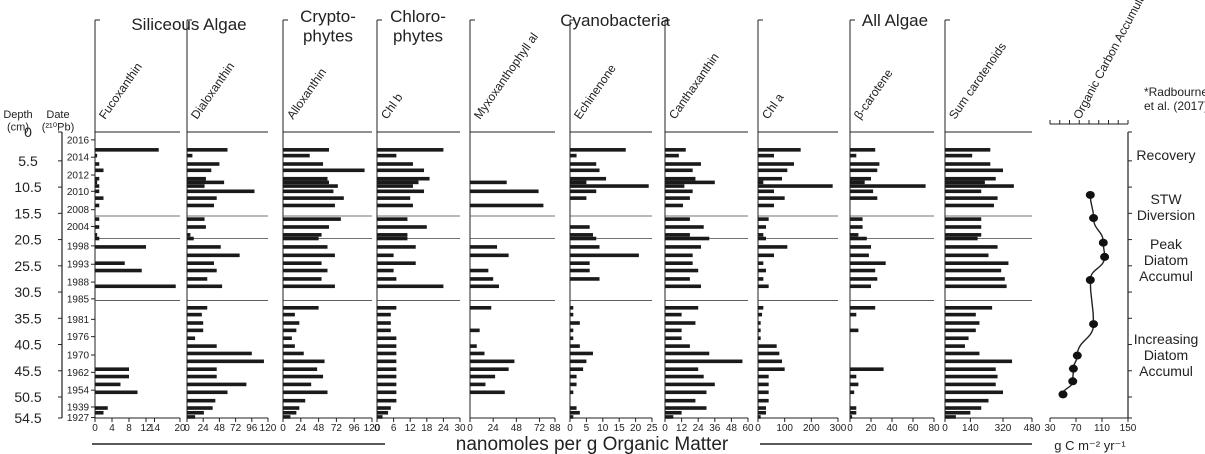 The image size is (1205, 454). Describe the element at coordinates (78, 192) in the screenshot. I see `date-tick-label: 2010` at that location.